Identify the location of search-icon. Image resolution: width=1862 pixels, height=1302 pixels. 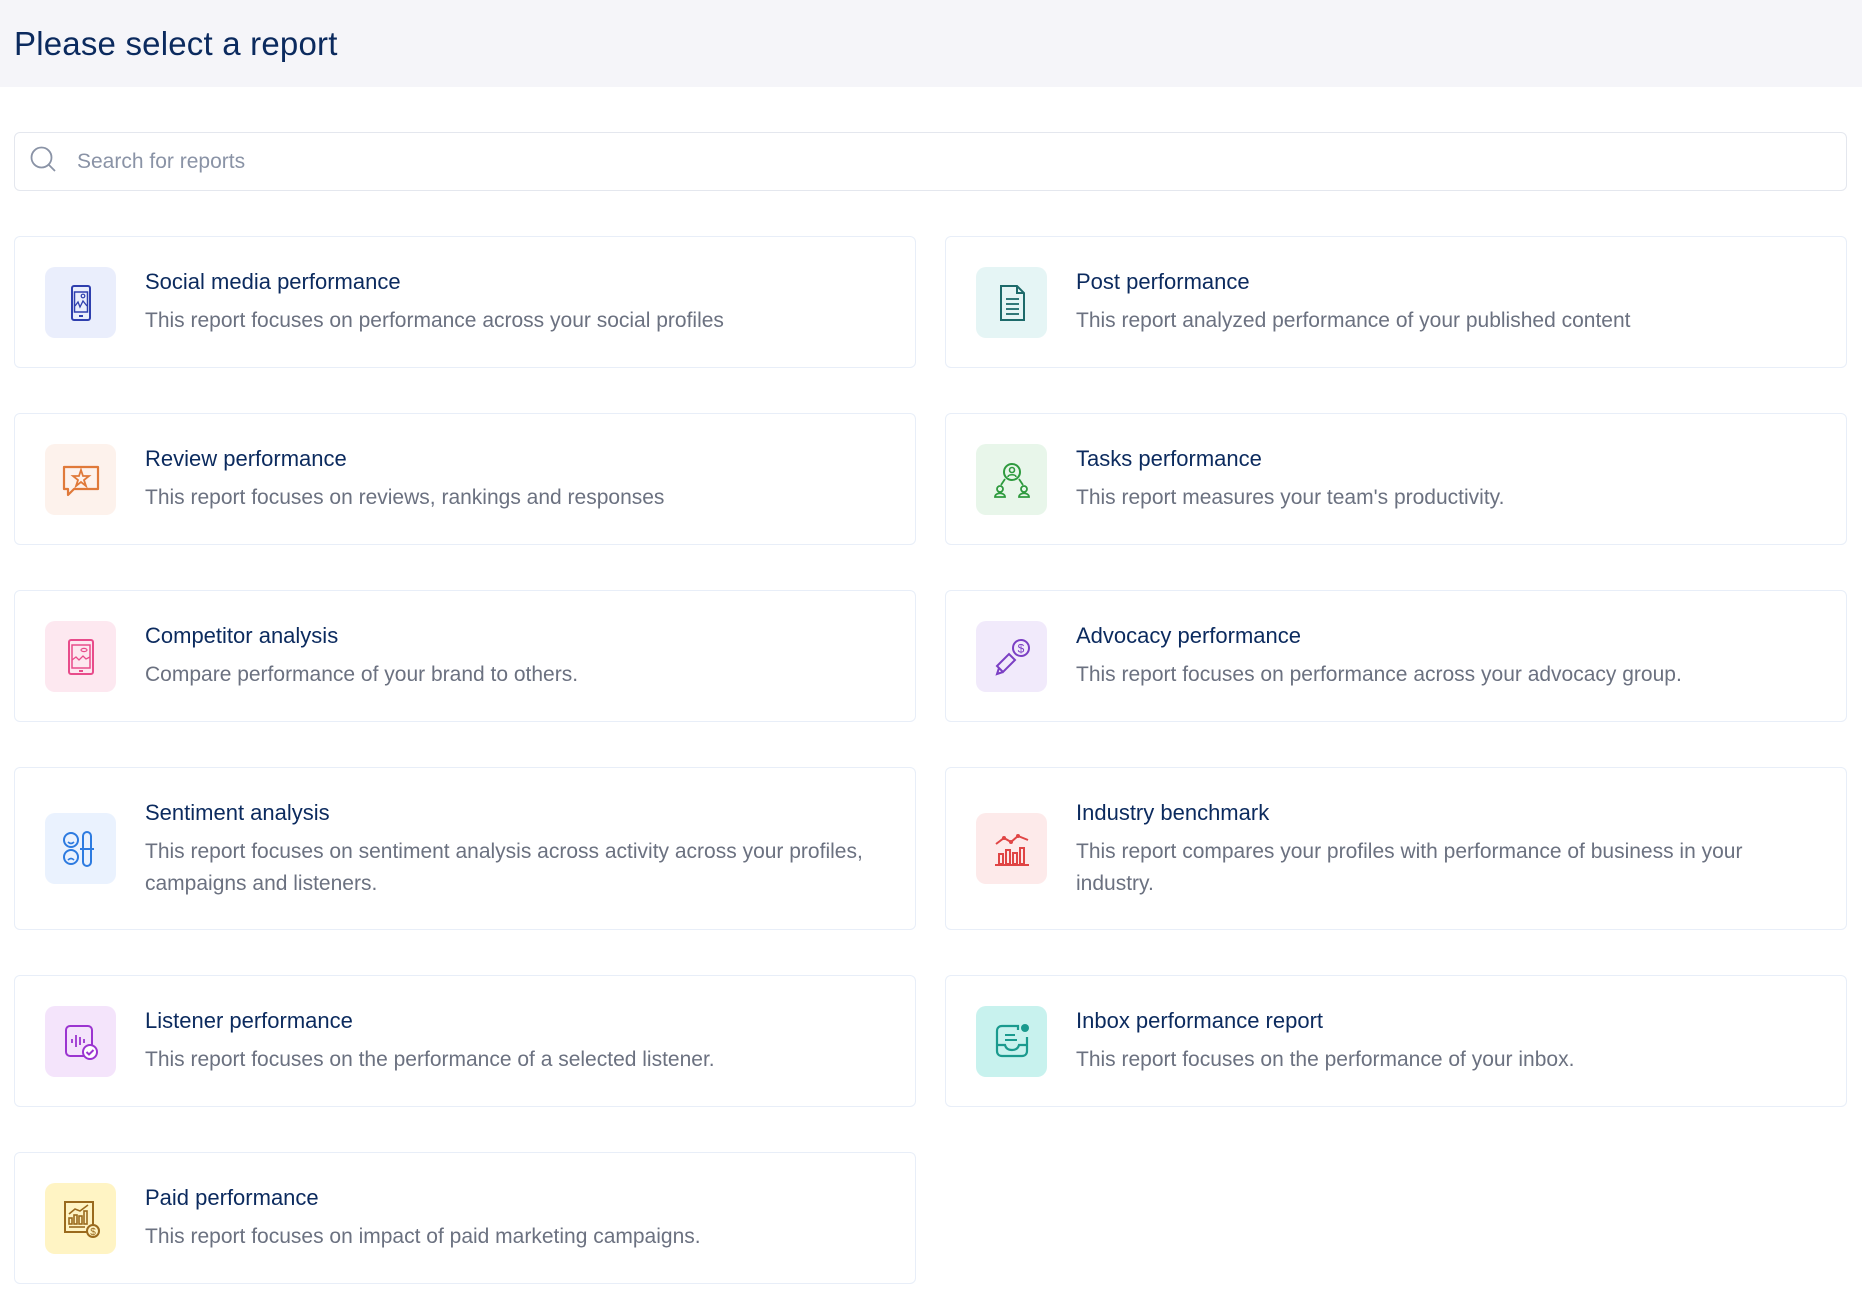
(43, 161).